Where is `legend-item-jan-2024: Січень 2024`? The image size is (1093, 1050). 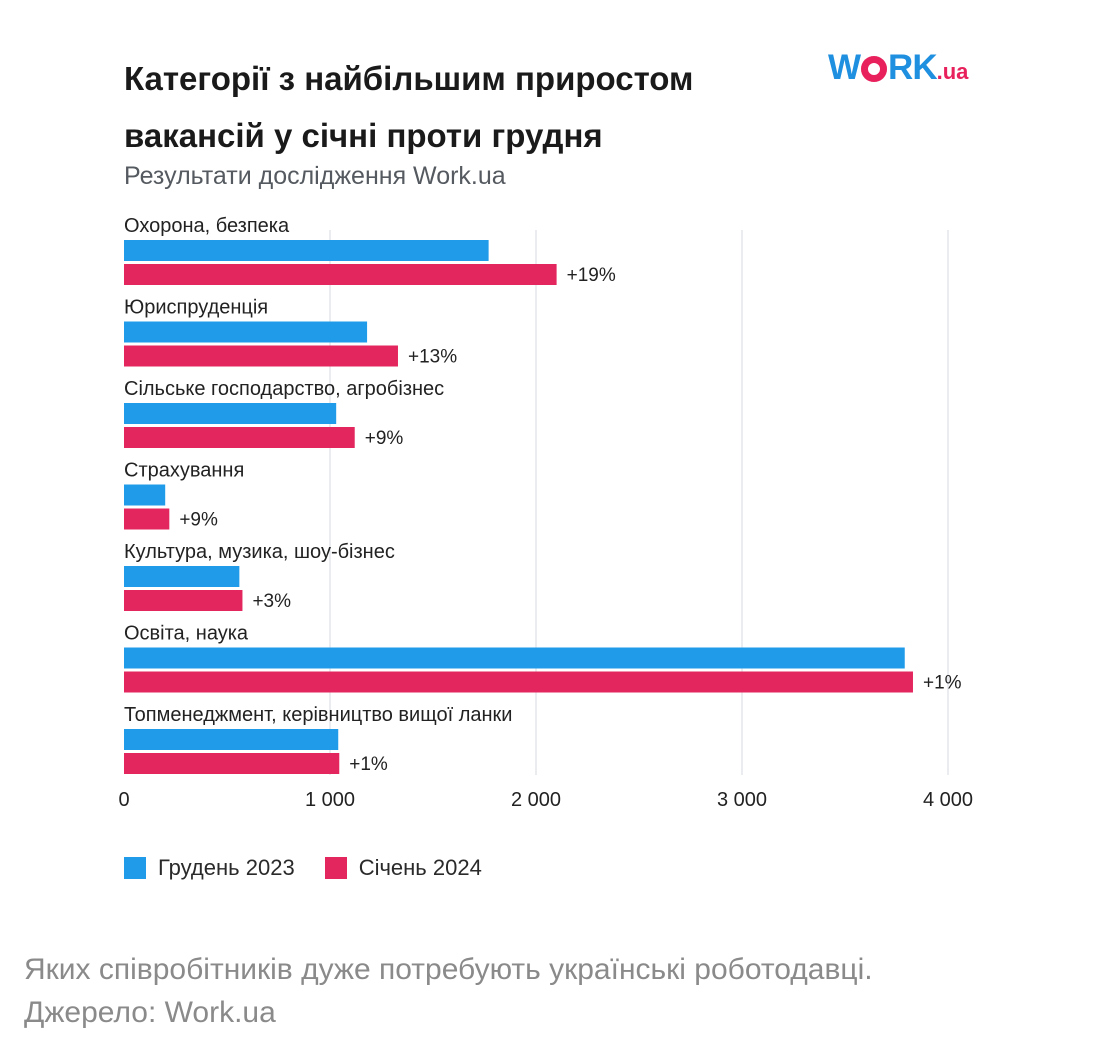
legend-item-jan-2024: Січень 2024 is located at coordinates (403, 868).